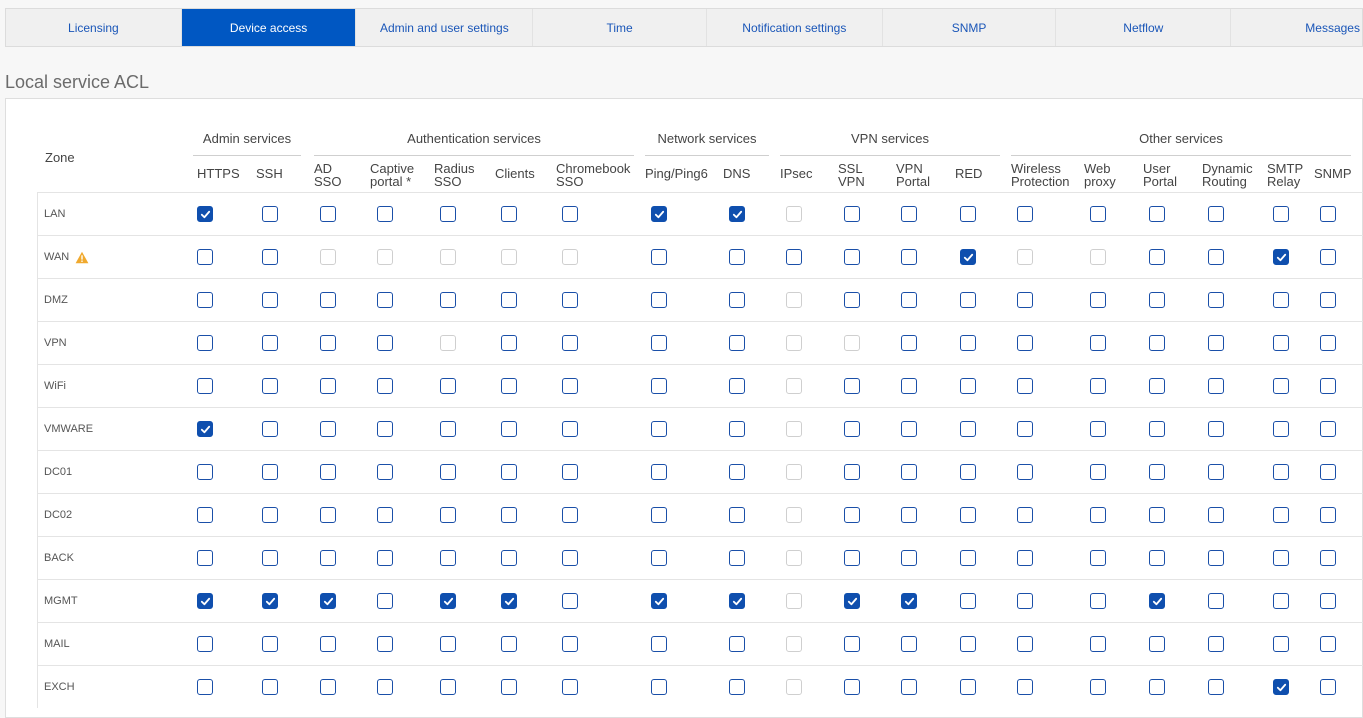 Image resolution: width=1363 pixels, height=718 pixels. Describe the element at coordinates (968, 644) in the screenshot. I see `checkbox-mail-red` at that location.